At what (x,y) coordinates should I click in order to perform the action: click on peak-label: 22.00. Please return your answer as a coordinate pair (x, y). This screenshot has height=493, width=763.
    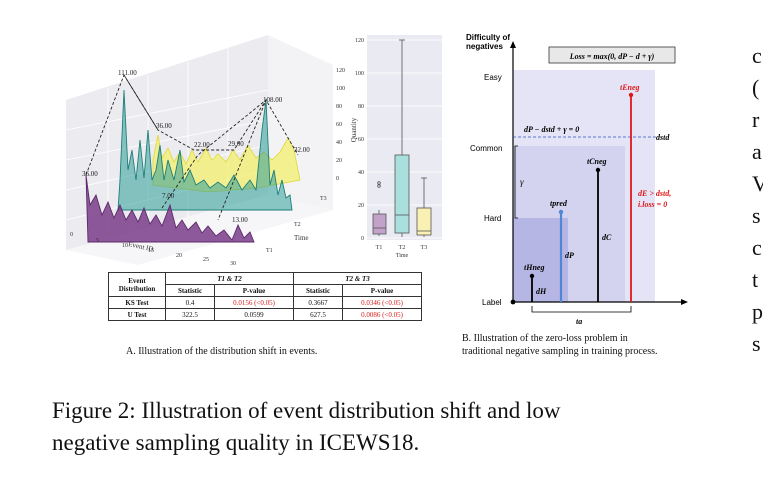
    Looking at the image, I should click on (202, 145).